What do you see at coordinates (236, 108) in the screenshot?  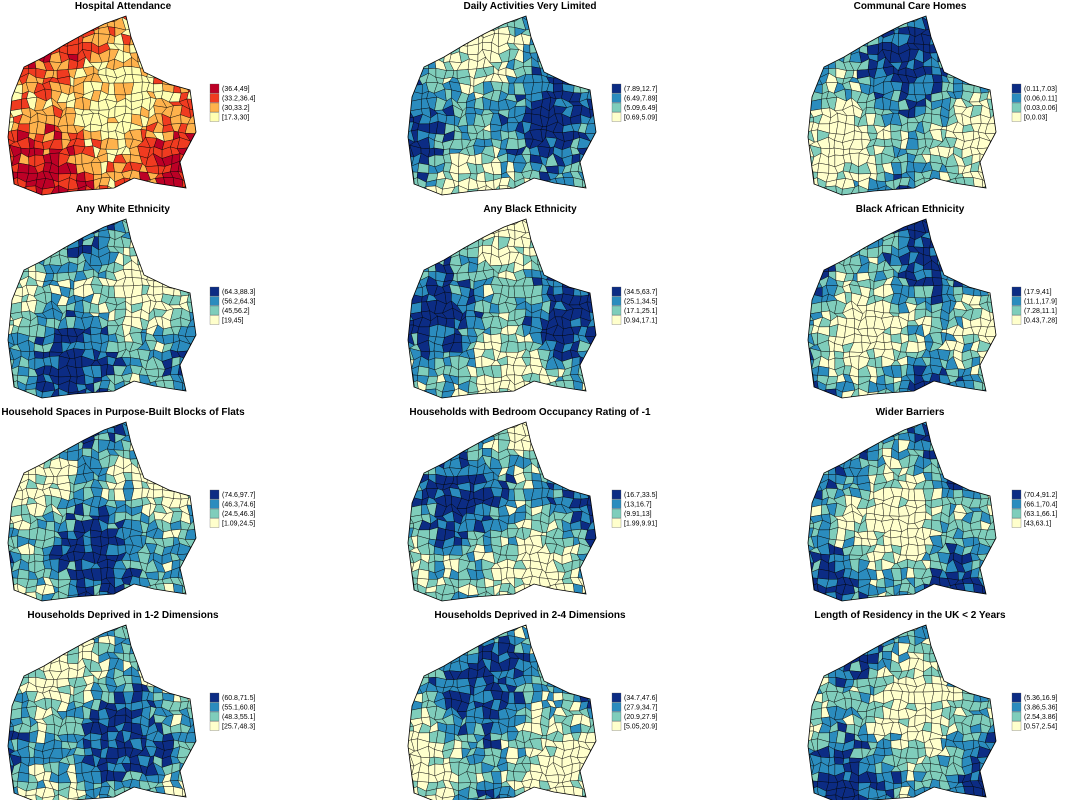 I see `legend-label: (30,33.2]` at bounding box center [236, 108].